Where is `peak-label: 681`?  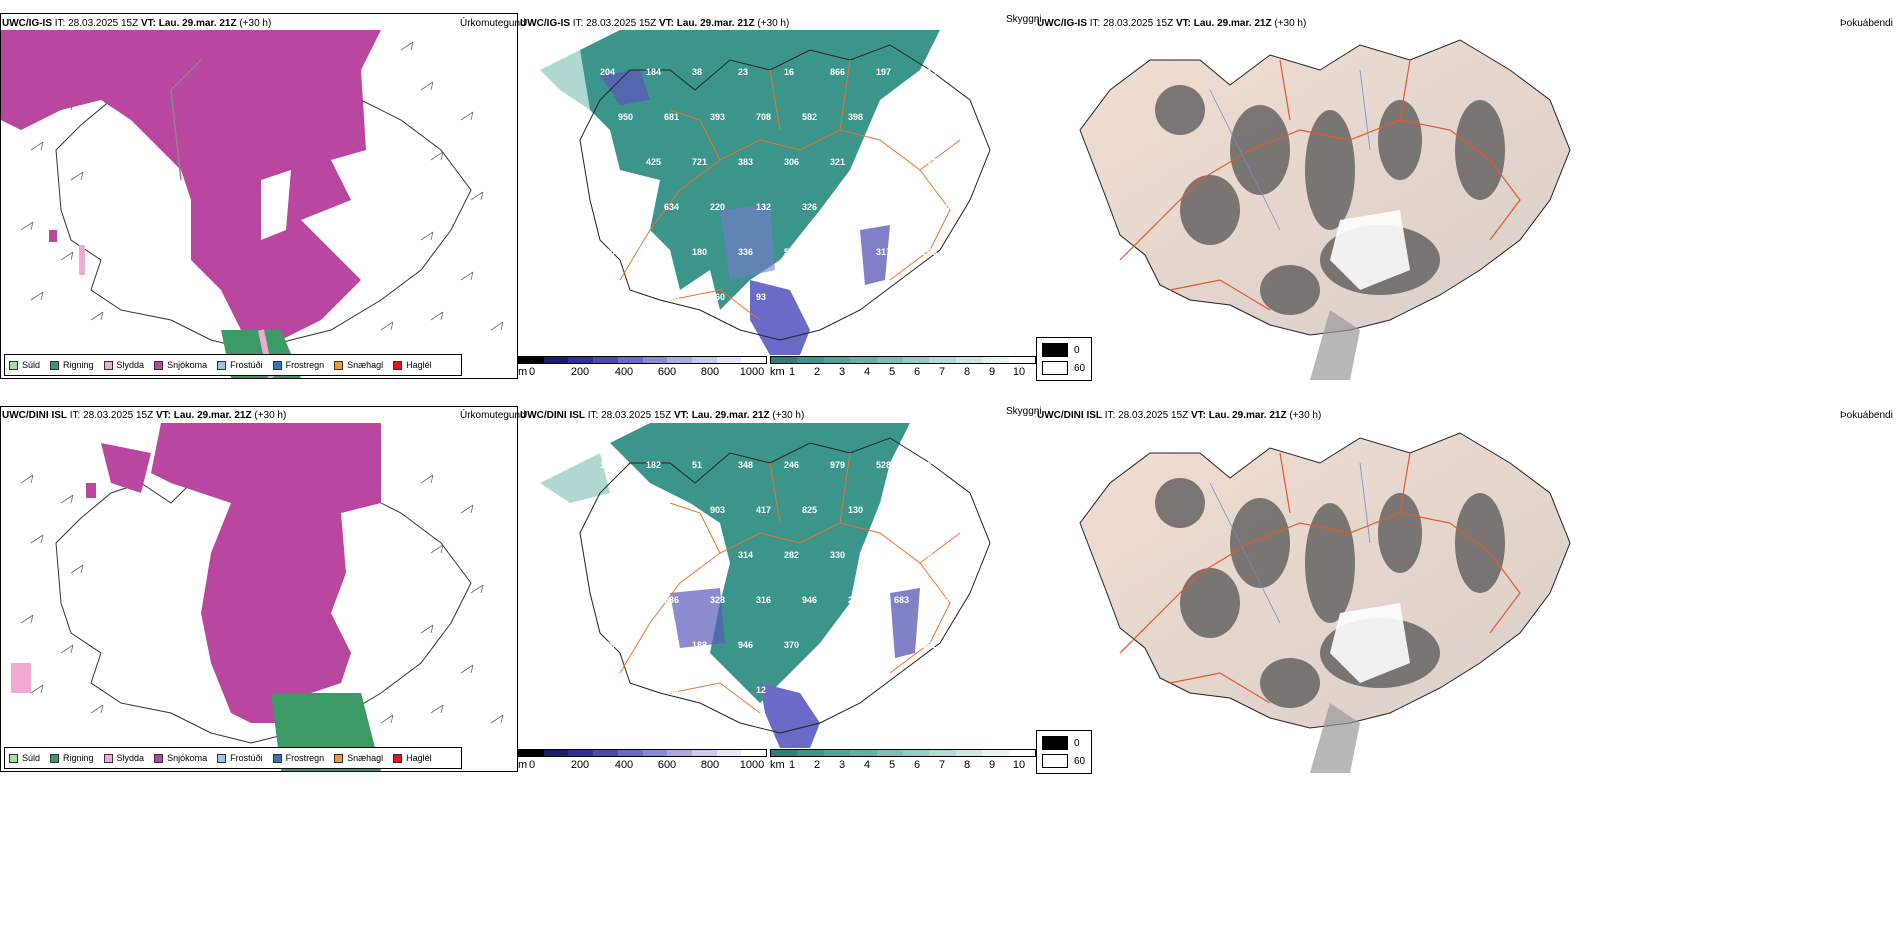 peak-label: 681 is located at coordinates (671, 117).